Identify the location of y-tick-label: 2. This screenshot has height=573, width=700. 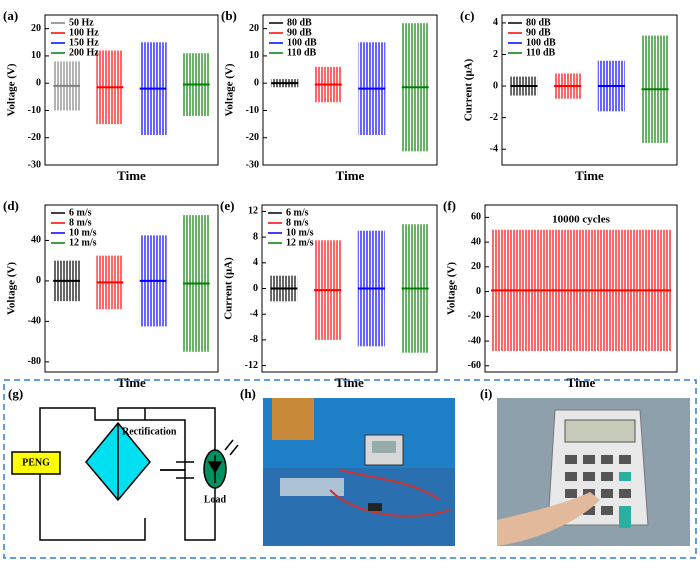
(495, 54).